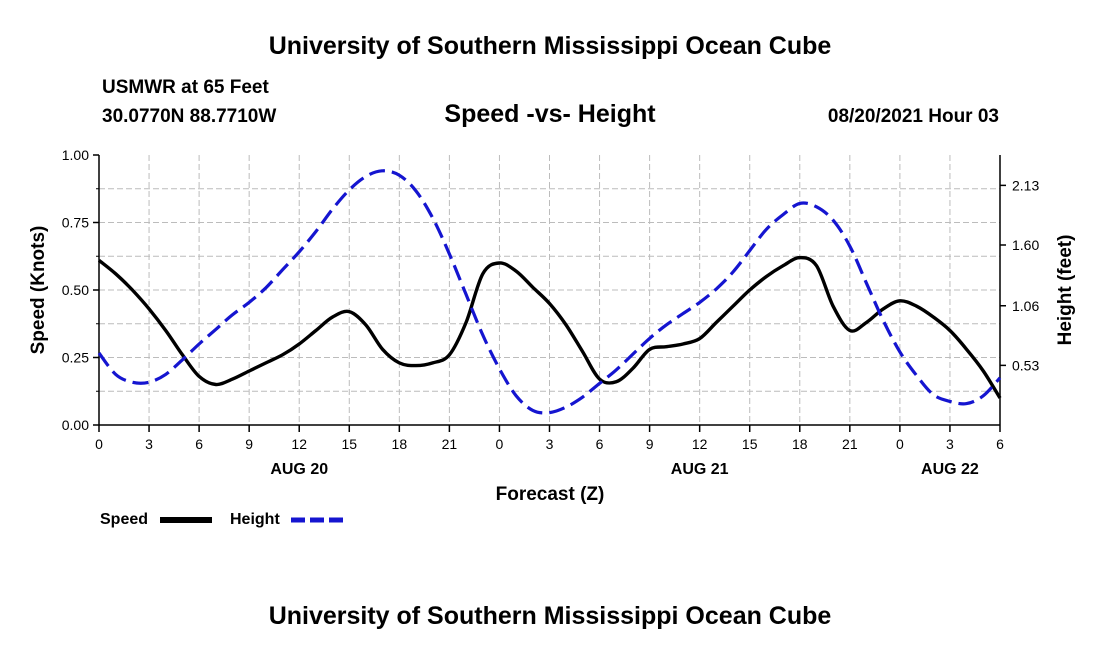  Describe the element at coordinates (1025, 306) in the screenshot. I see `right-tick-label: 1.06` at that location.